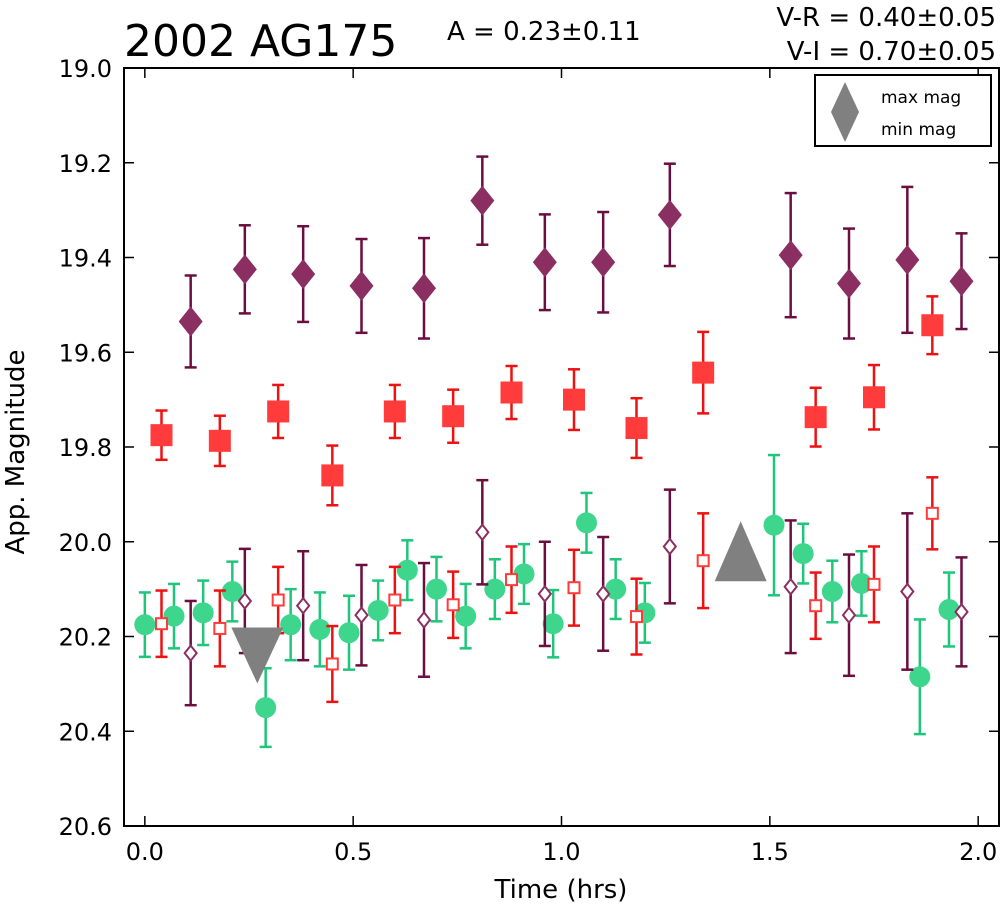 The image size is (1001, 904). I want to click on y-tick-label: 20.6, so click(85, 827).